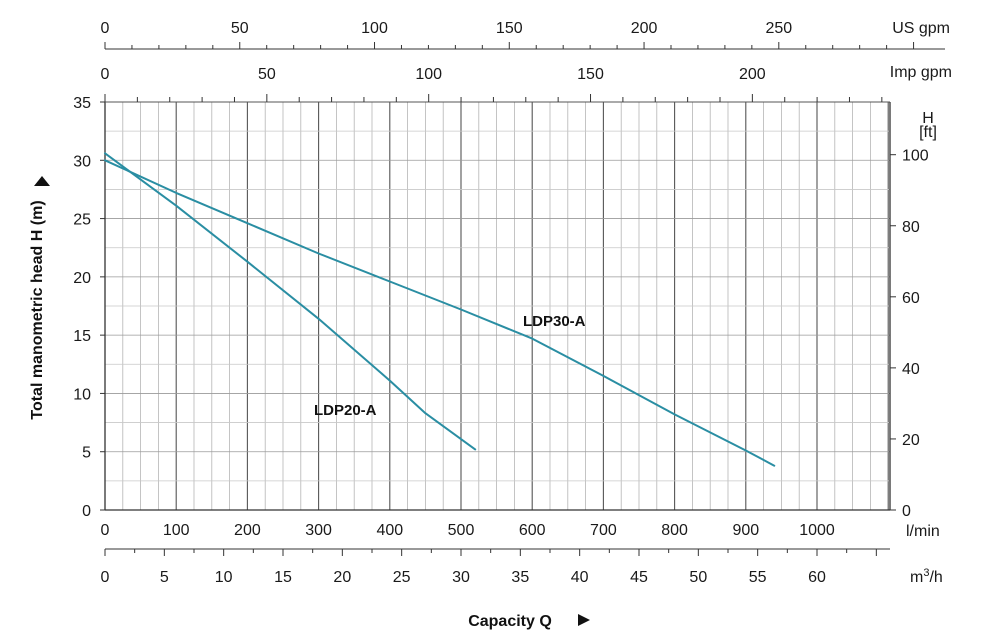 The width and height of the screenshot is (1000, 644). Describe the element at coordinates (584, 620) in the screenshot. I see `x-axis-arrow-icon` at that location.